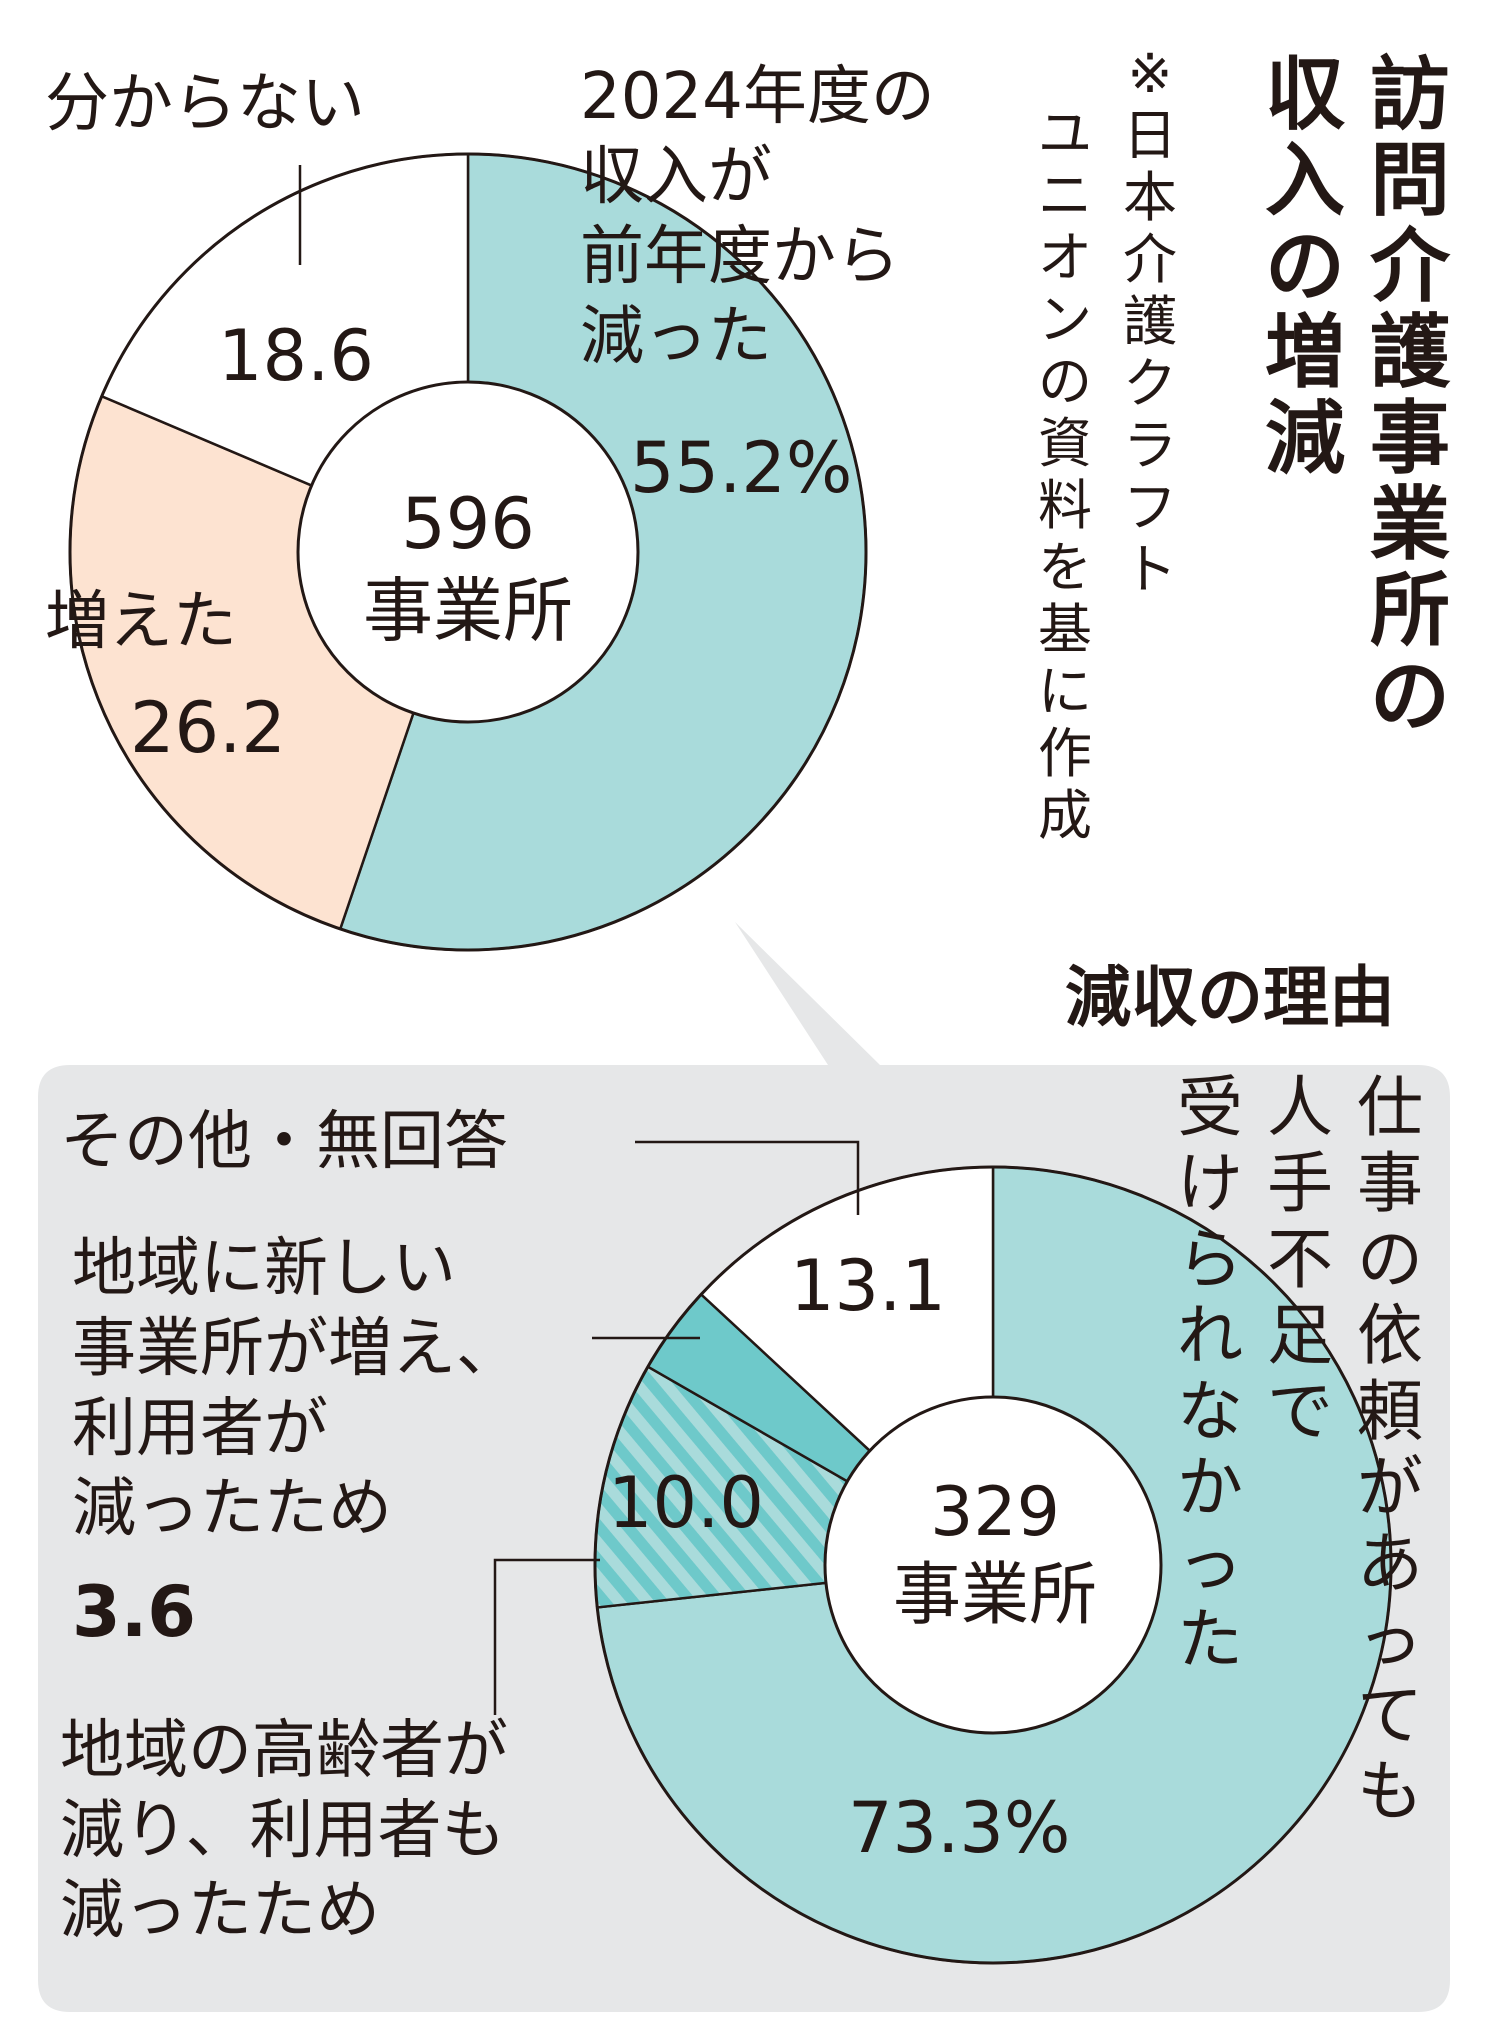  What do you see at coordinates (306, 1389) in the screenshot?
I see `label-new-providers: 地域に新しい 事業所が増え、 利用者が 減ったため` at bounding box center [306, 1389].